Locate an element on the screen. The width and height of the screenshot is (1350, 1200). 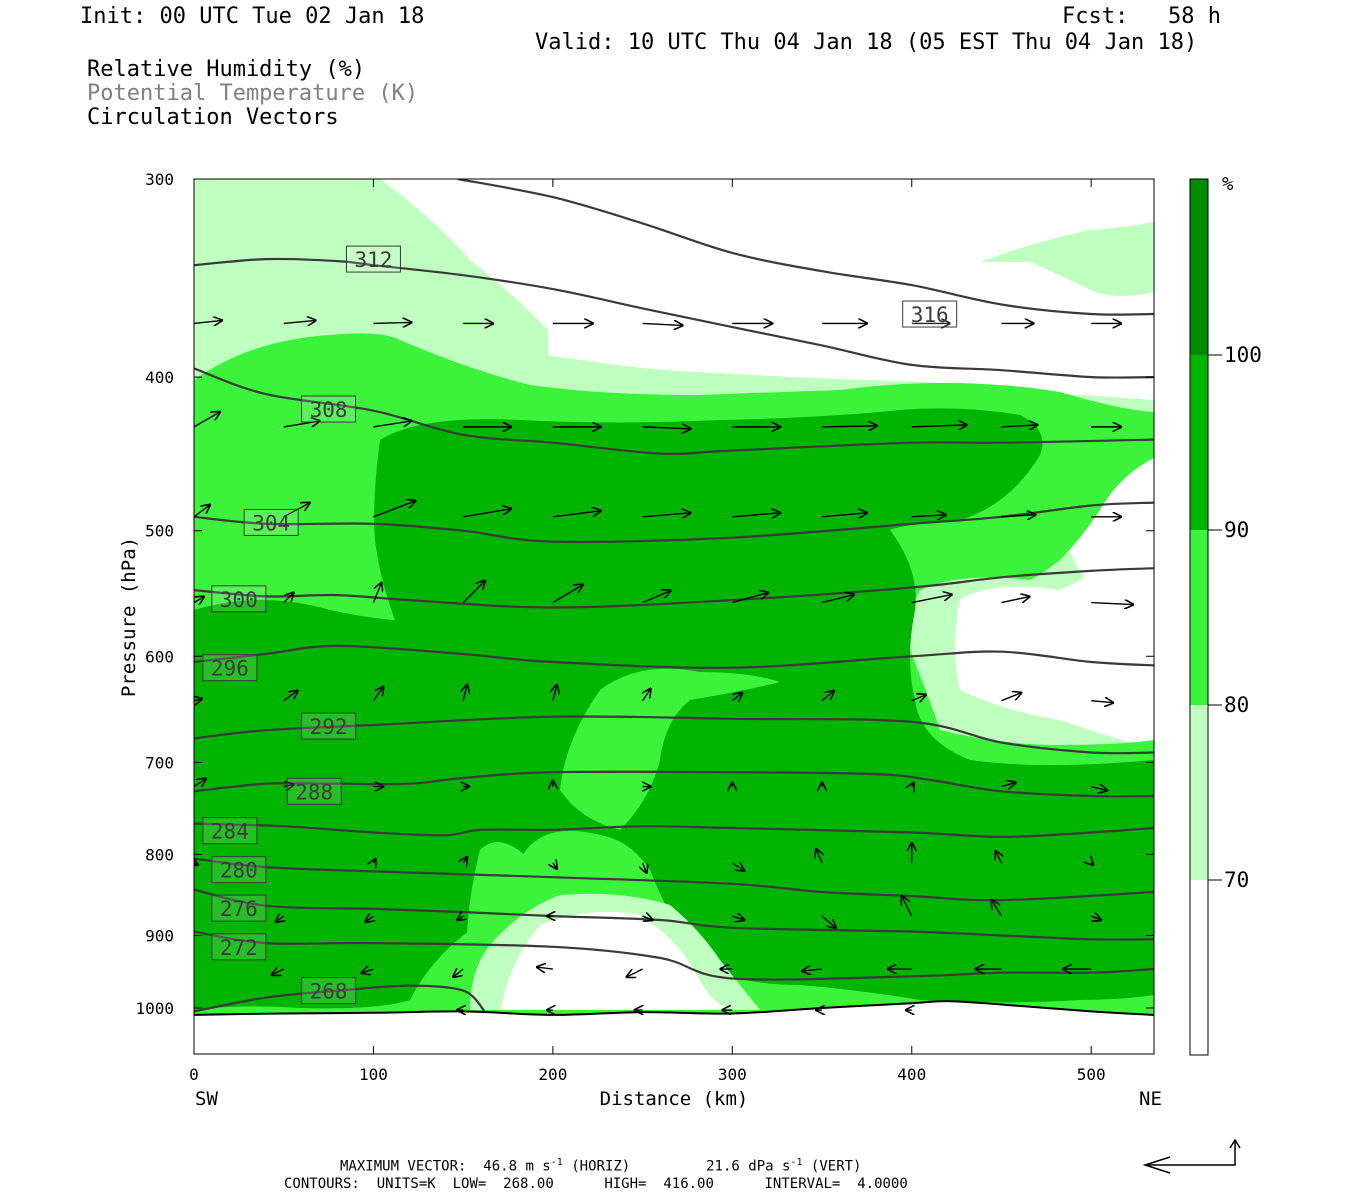
x-axis-right-endpoint: NE is located at coordinates (1150, 1099).